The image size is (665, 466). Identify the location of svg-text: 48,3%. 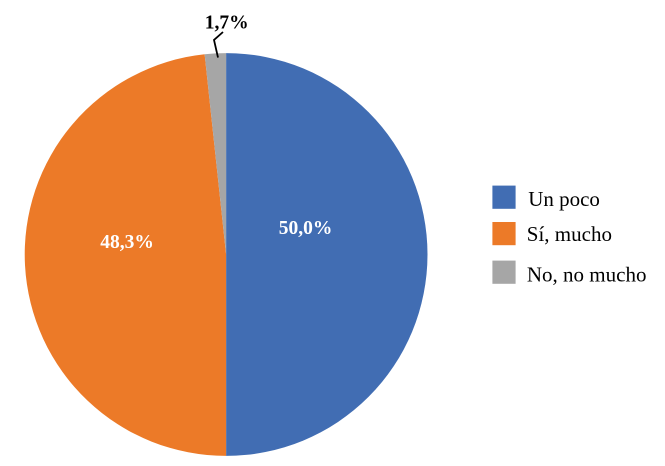
(127, 242).